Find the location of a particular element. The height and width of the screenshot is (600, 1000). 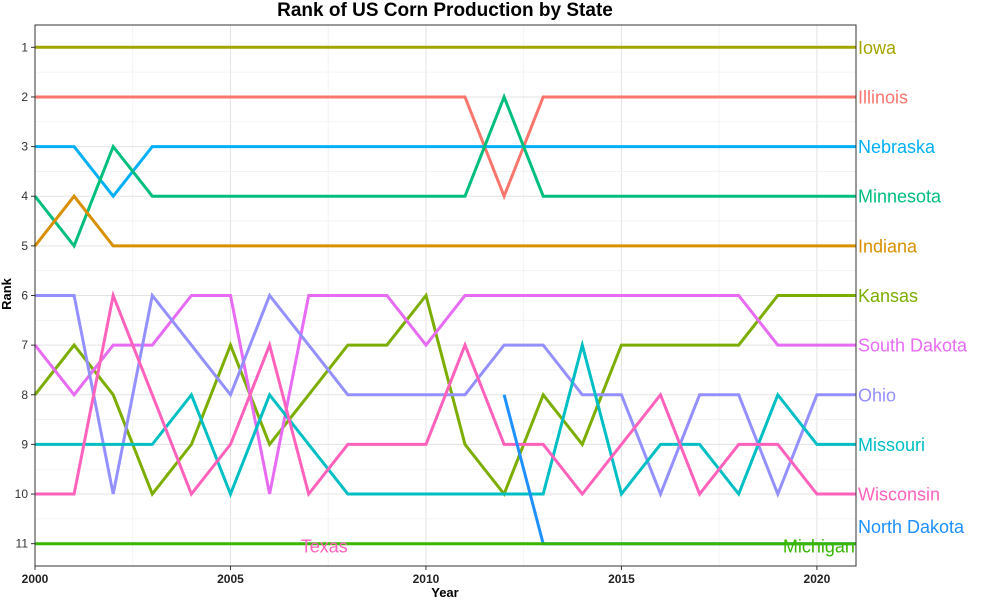

x-tick-label: 2020 is located at coordinates (817, 579).